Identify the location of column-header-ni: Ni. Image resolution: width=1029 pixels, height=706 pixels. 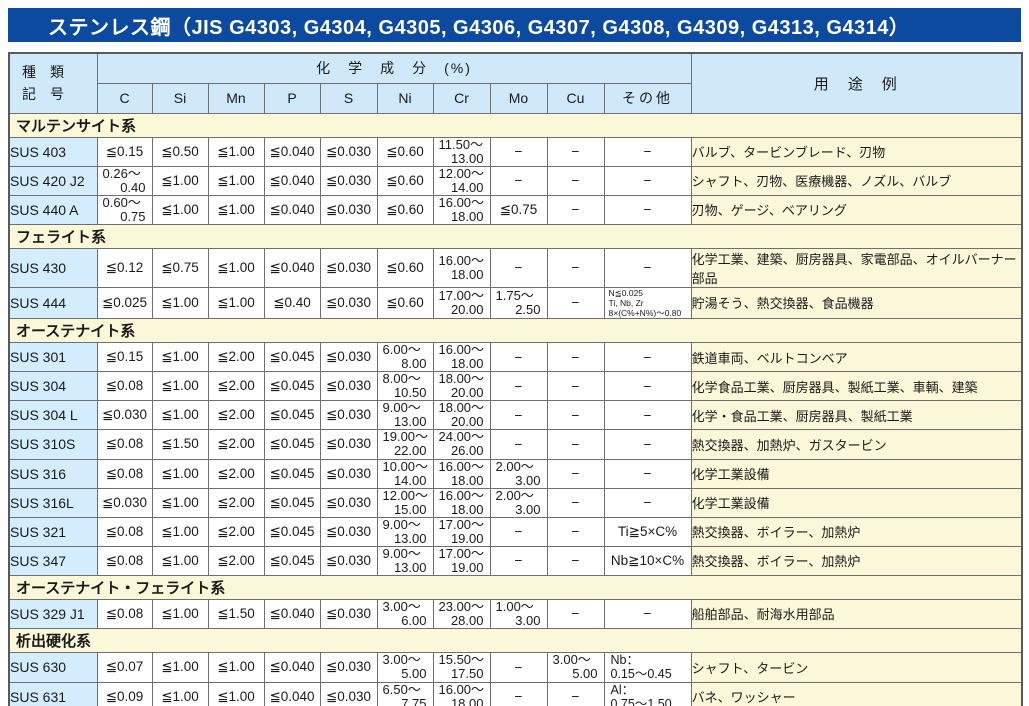
(405, 98).